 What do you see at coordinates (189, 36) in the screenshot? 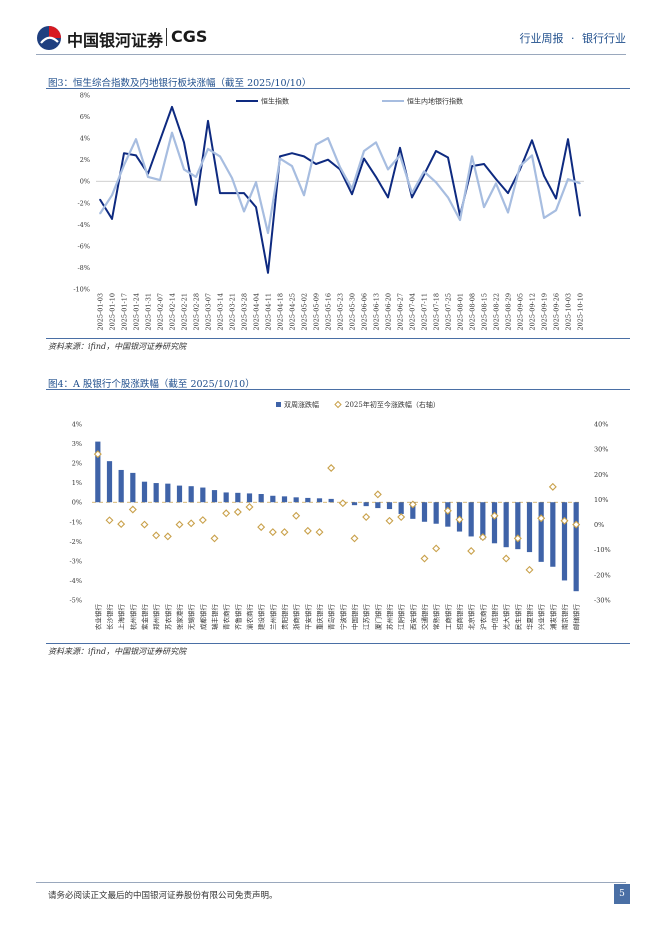
I see `logo-en-text: CGS` at bounding box center [189, 36].